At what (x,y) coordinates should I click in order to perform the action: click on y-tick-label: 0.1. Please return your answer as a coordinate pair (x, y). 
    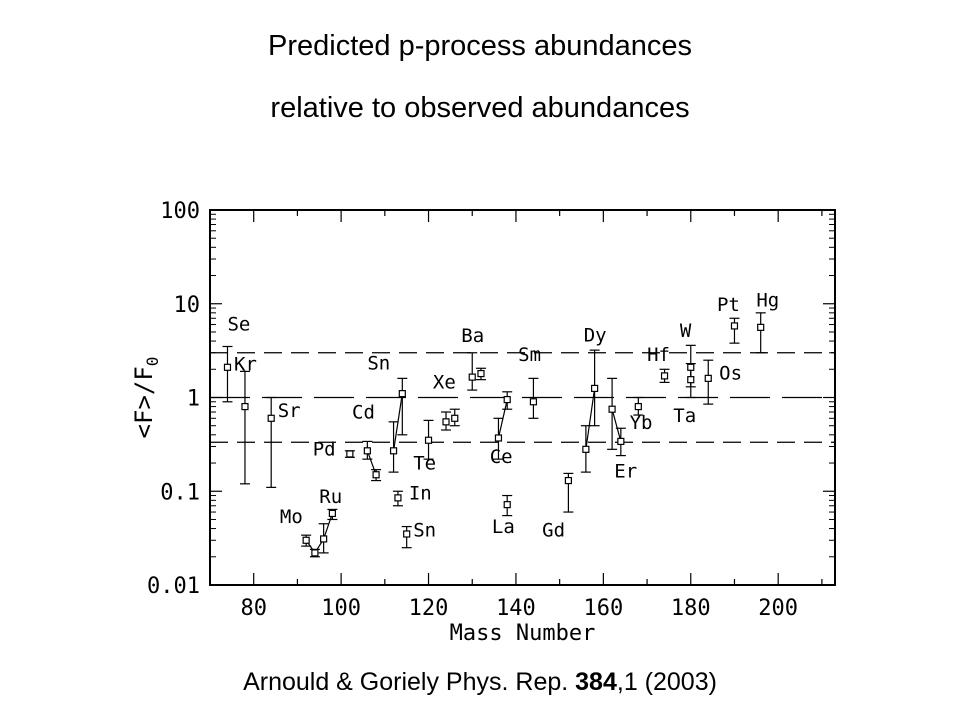
    Looking at the image, I should click on (180, 492).